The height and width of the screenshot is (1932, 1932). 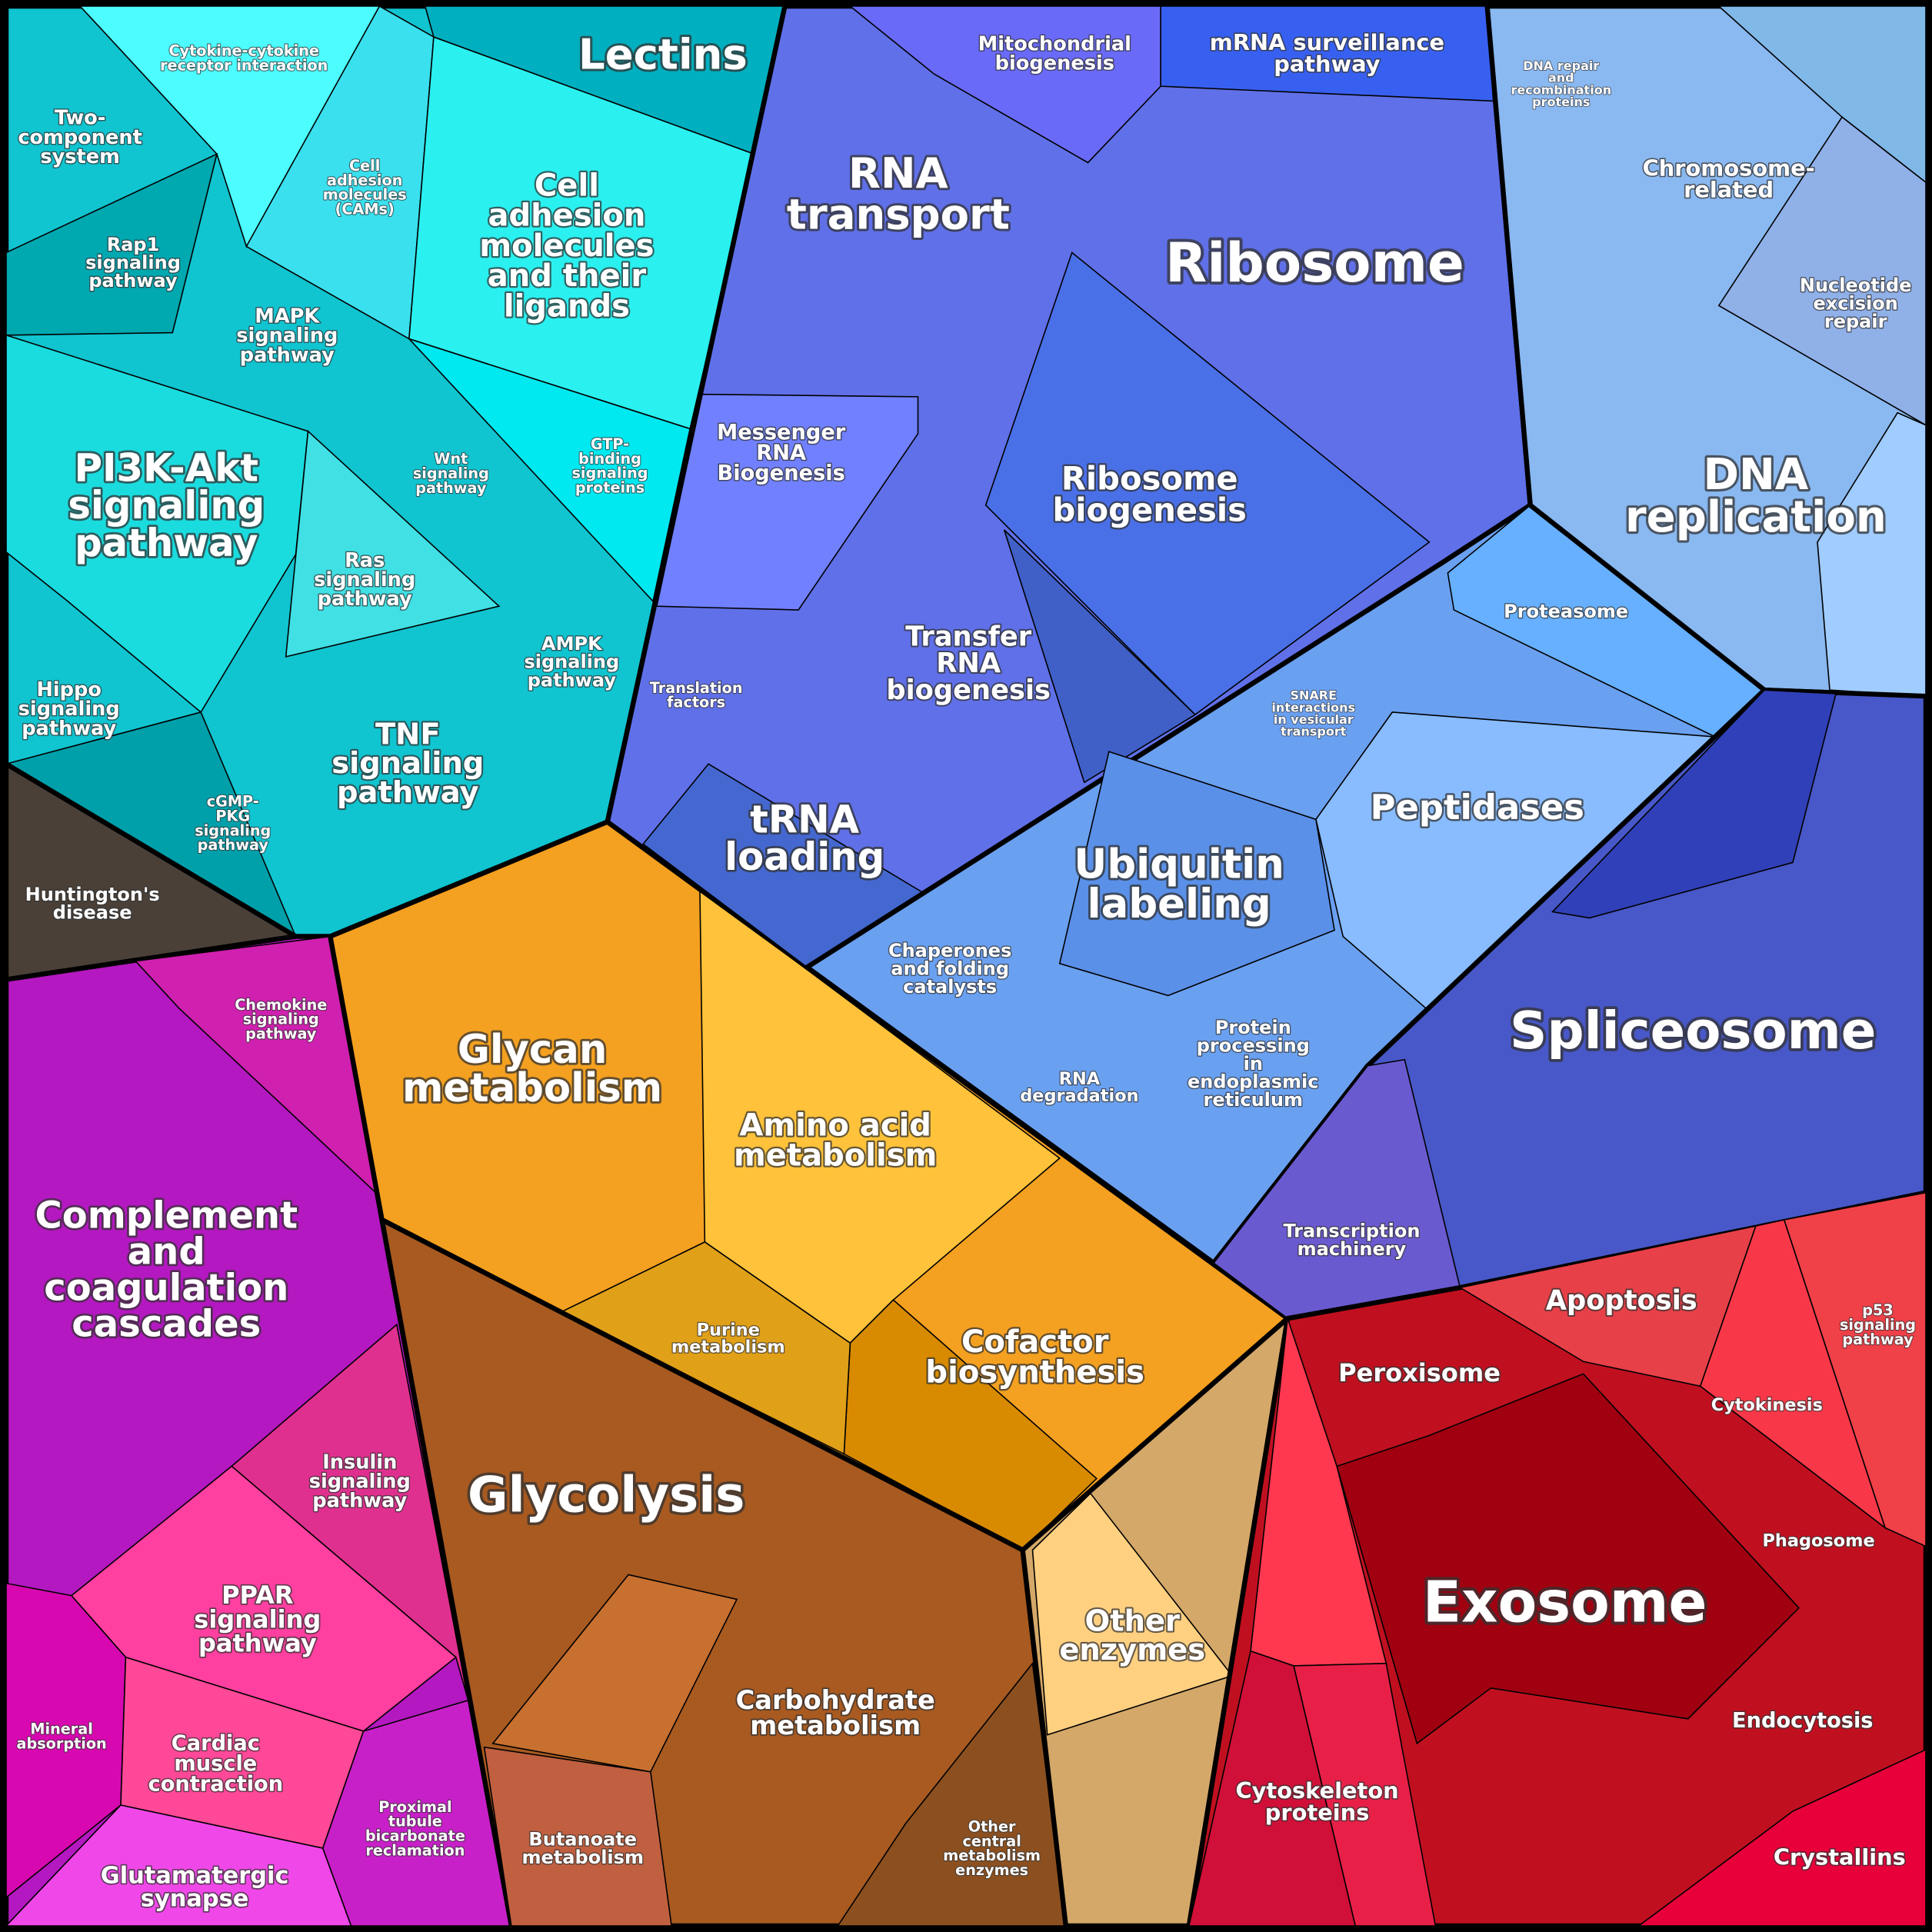 I want to click on label-line: and folding, so click(x=950, y=969).